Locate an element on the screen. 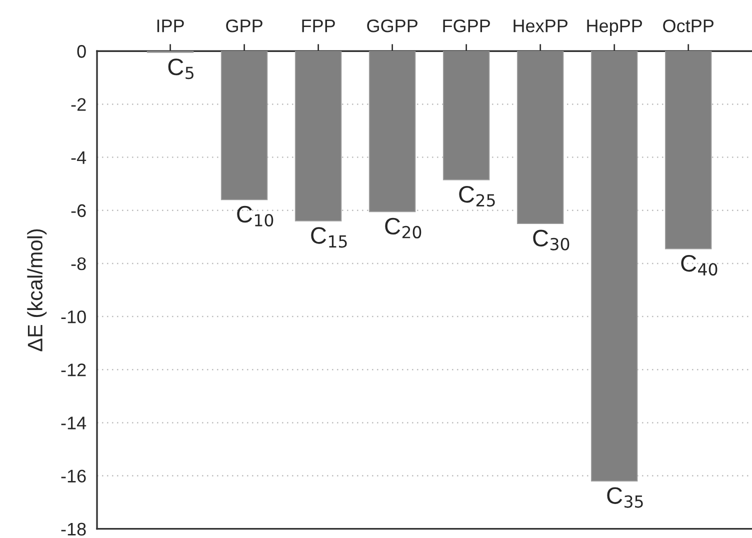  y-axis-title: ΔE (kcal/mol) is located at coordinates (37, 290).